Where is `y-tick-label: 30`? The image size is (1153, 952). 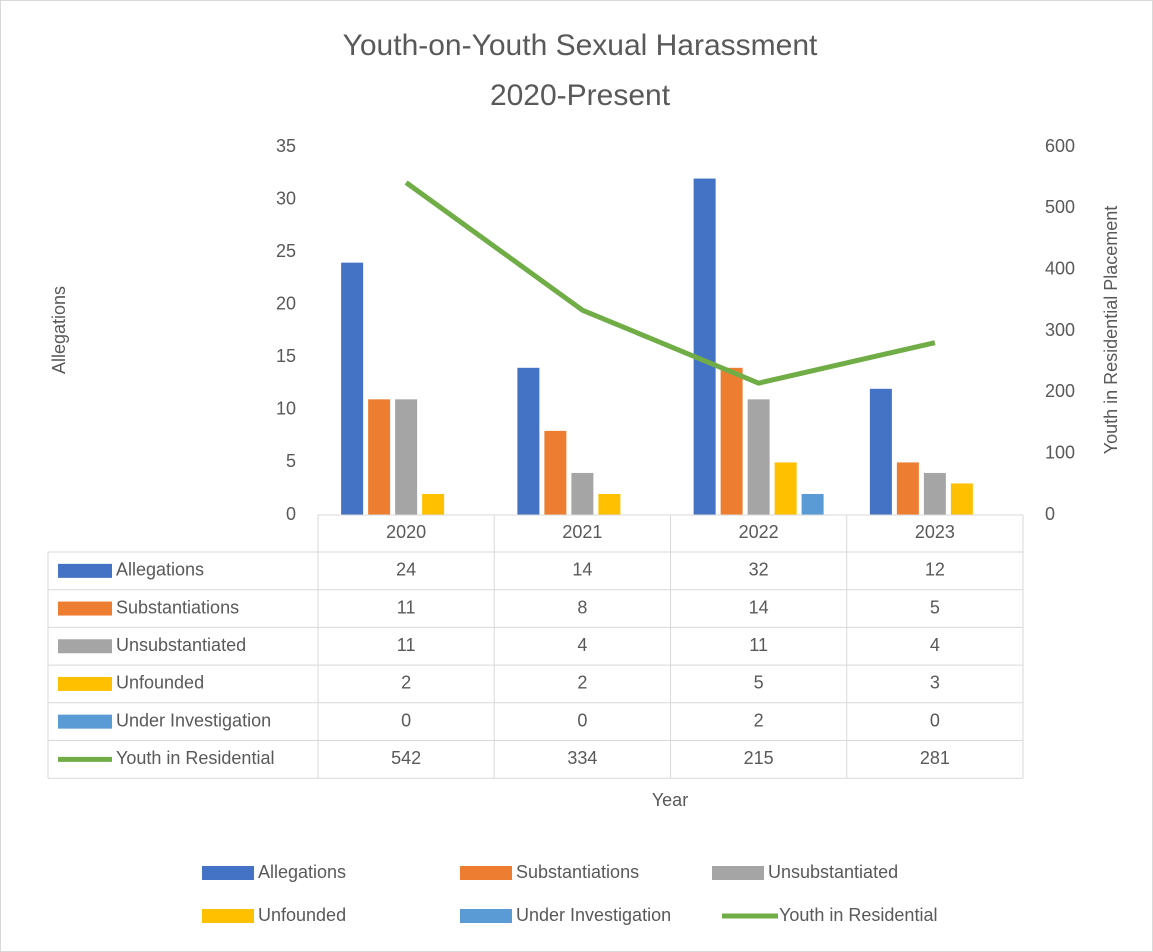 y-tick-label: 30 is located at coordinates (286, 198).